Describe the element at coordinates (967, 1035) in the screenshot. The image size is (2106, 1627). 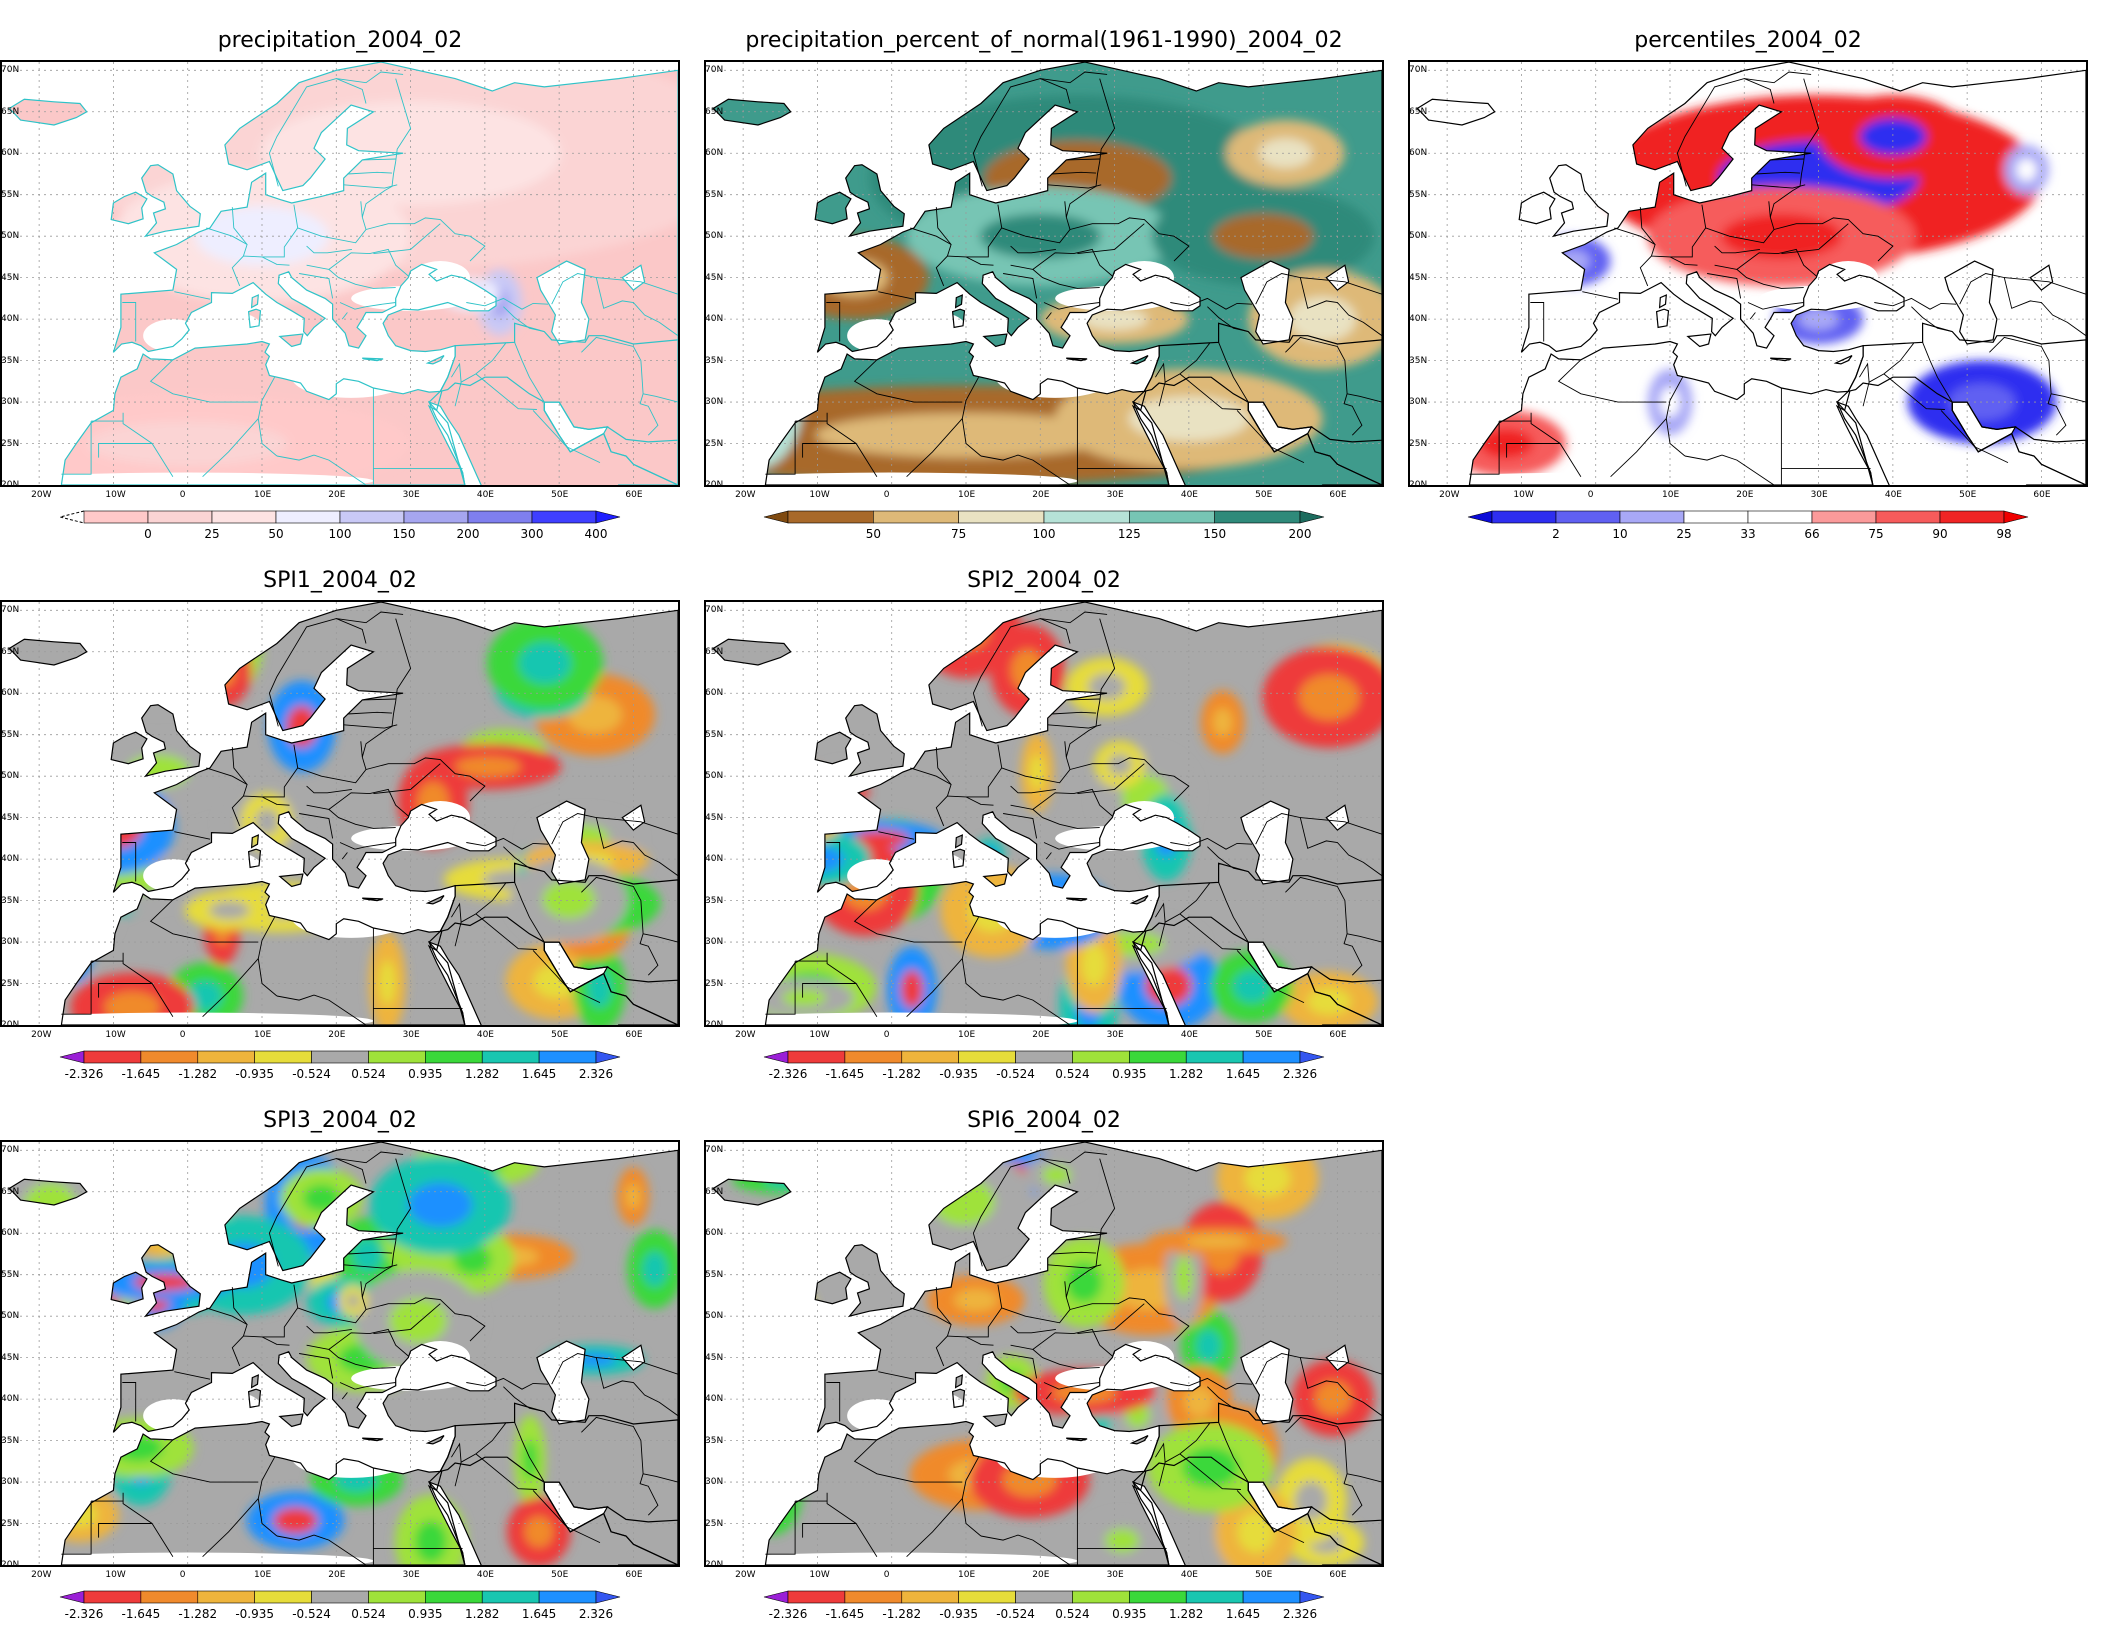
I see `lon-tick-label: 10E` at that location.